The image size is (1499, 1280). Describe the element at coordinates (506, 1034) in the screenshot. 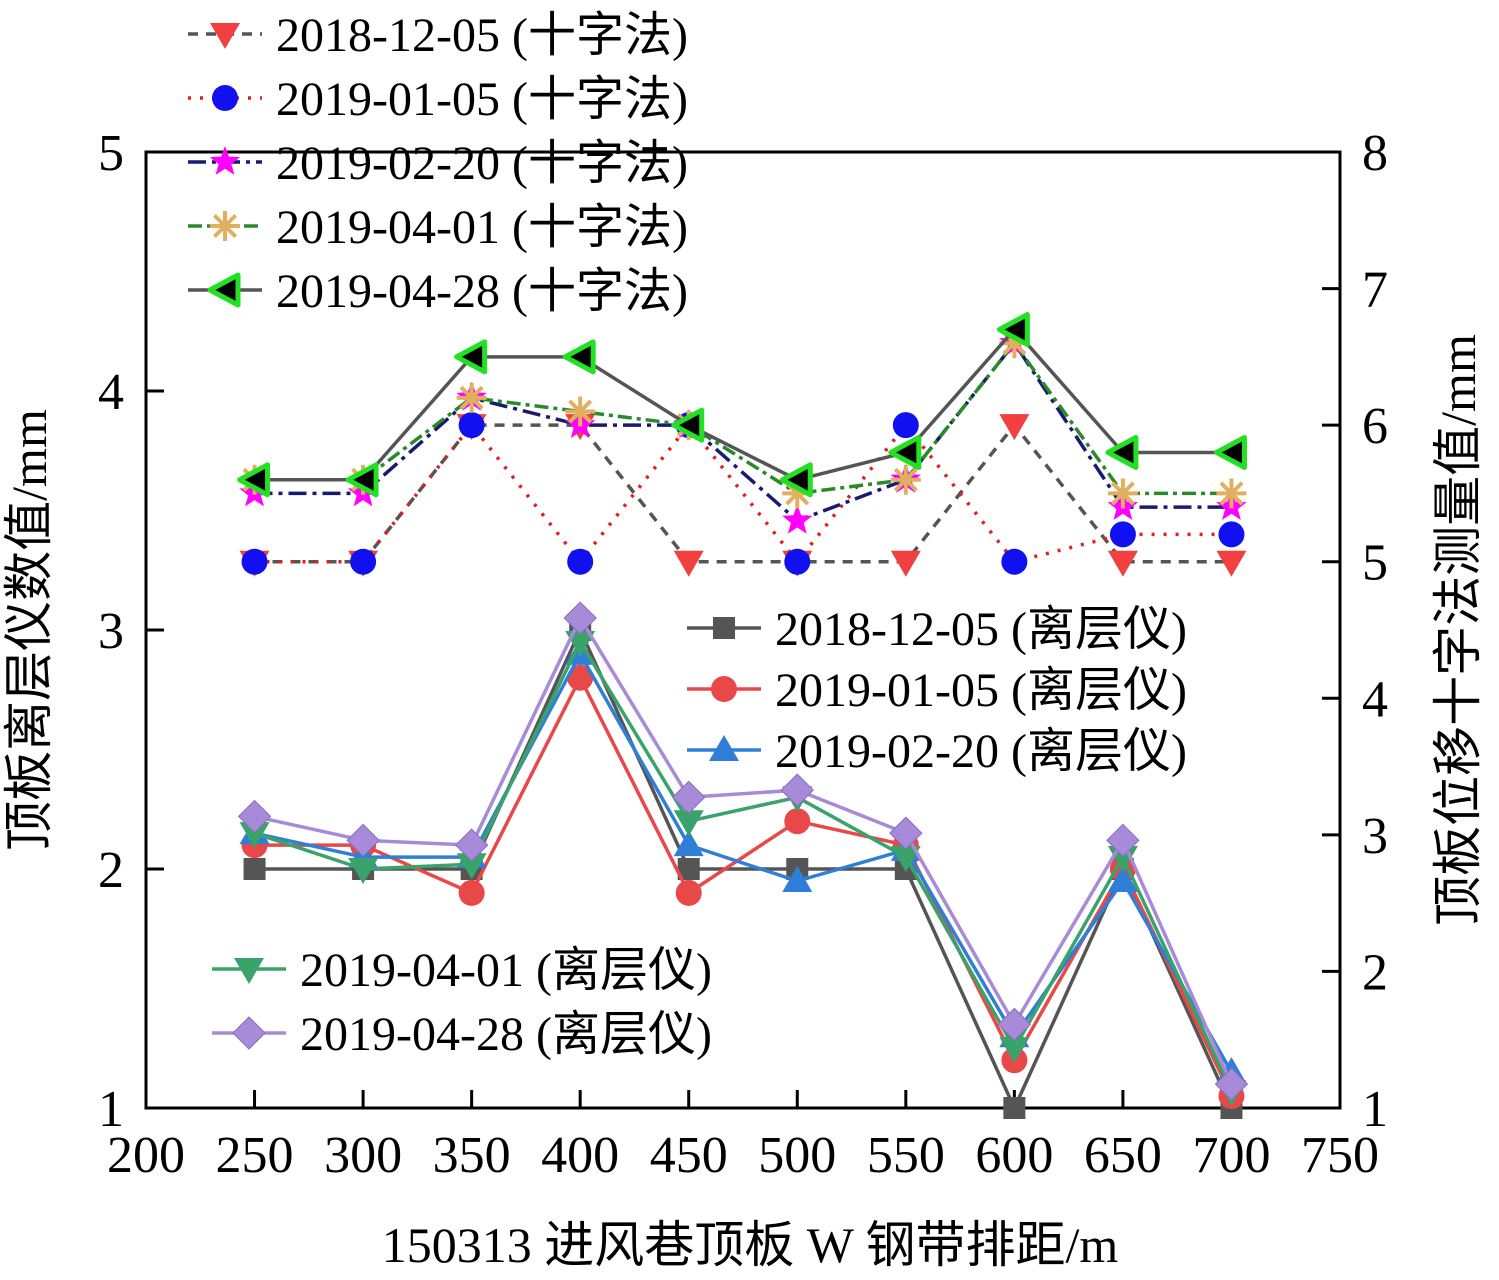

I see `legend-label: 2019-04-28 (离层仪)` at that location.